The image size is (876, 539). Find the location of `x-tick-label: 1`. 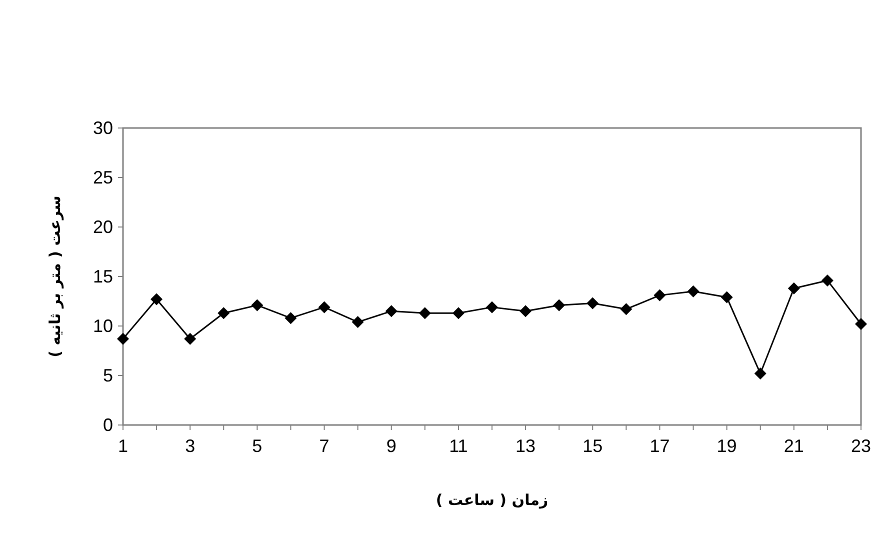

x-tick-label: 1 is located at coordinates (123, 446).